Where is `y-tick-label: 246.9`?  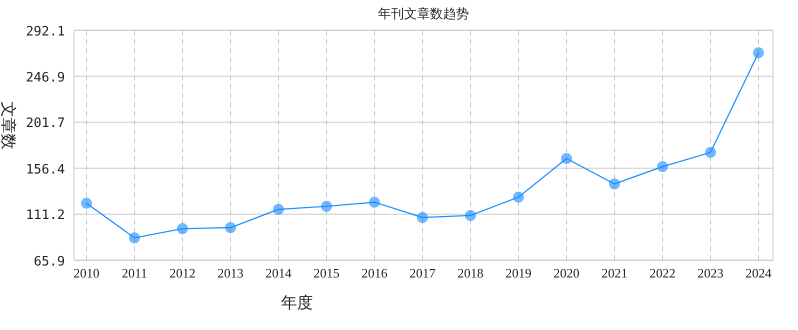
y-tick-label: 246.9 is located at coordinates (45, 78).